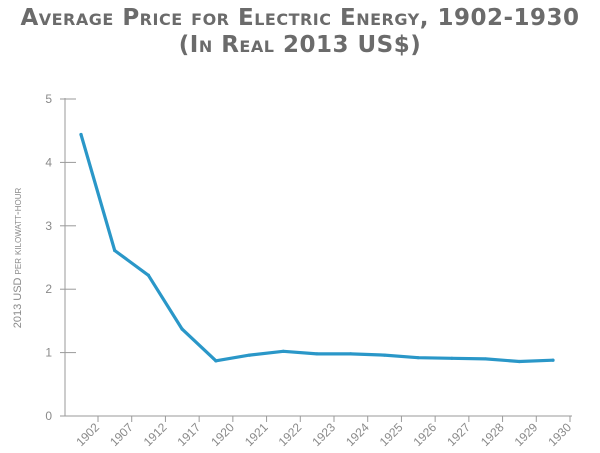  What do you see at coordinates (48, 162) in the screenshot?
I see `y-tick-label: 4` at bounding box center [48, 162].